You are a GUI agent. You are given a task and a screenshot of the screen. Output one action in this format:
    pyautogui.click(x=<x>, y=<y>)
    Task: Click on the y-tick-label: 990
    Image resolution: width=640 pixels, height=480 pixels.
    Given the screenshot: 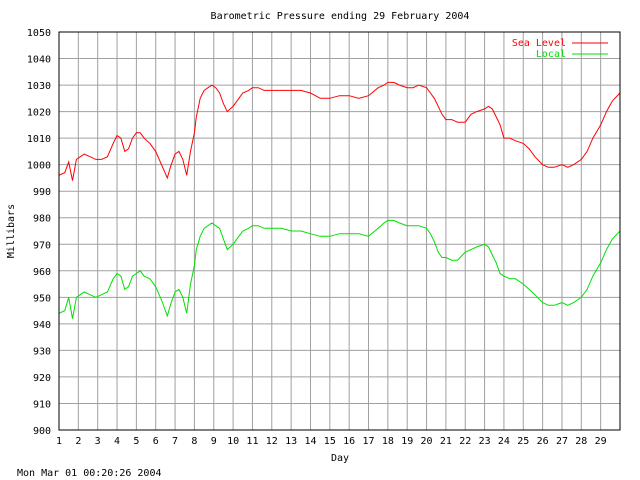 What is the action you would take?
    pyautogui.click(x=42, y=192)
    